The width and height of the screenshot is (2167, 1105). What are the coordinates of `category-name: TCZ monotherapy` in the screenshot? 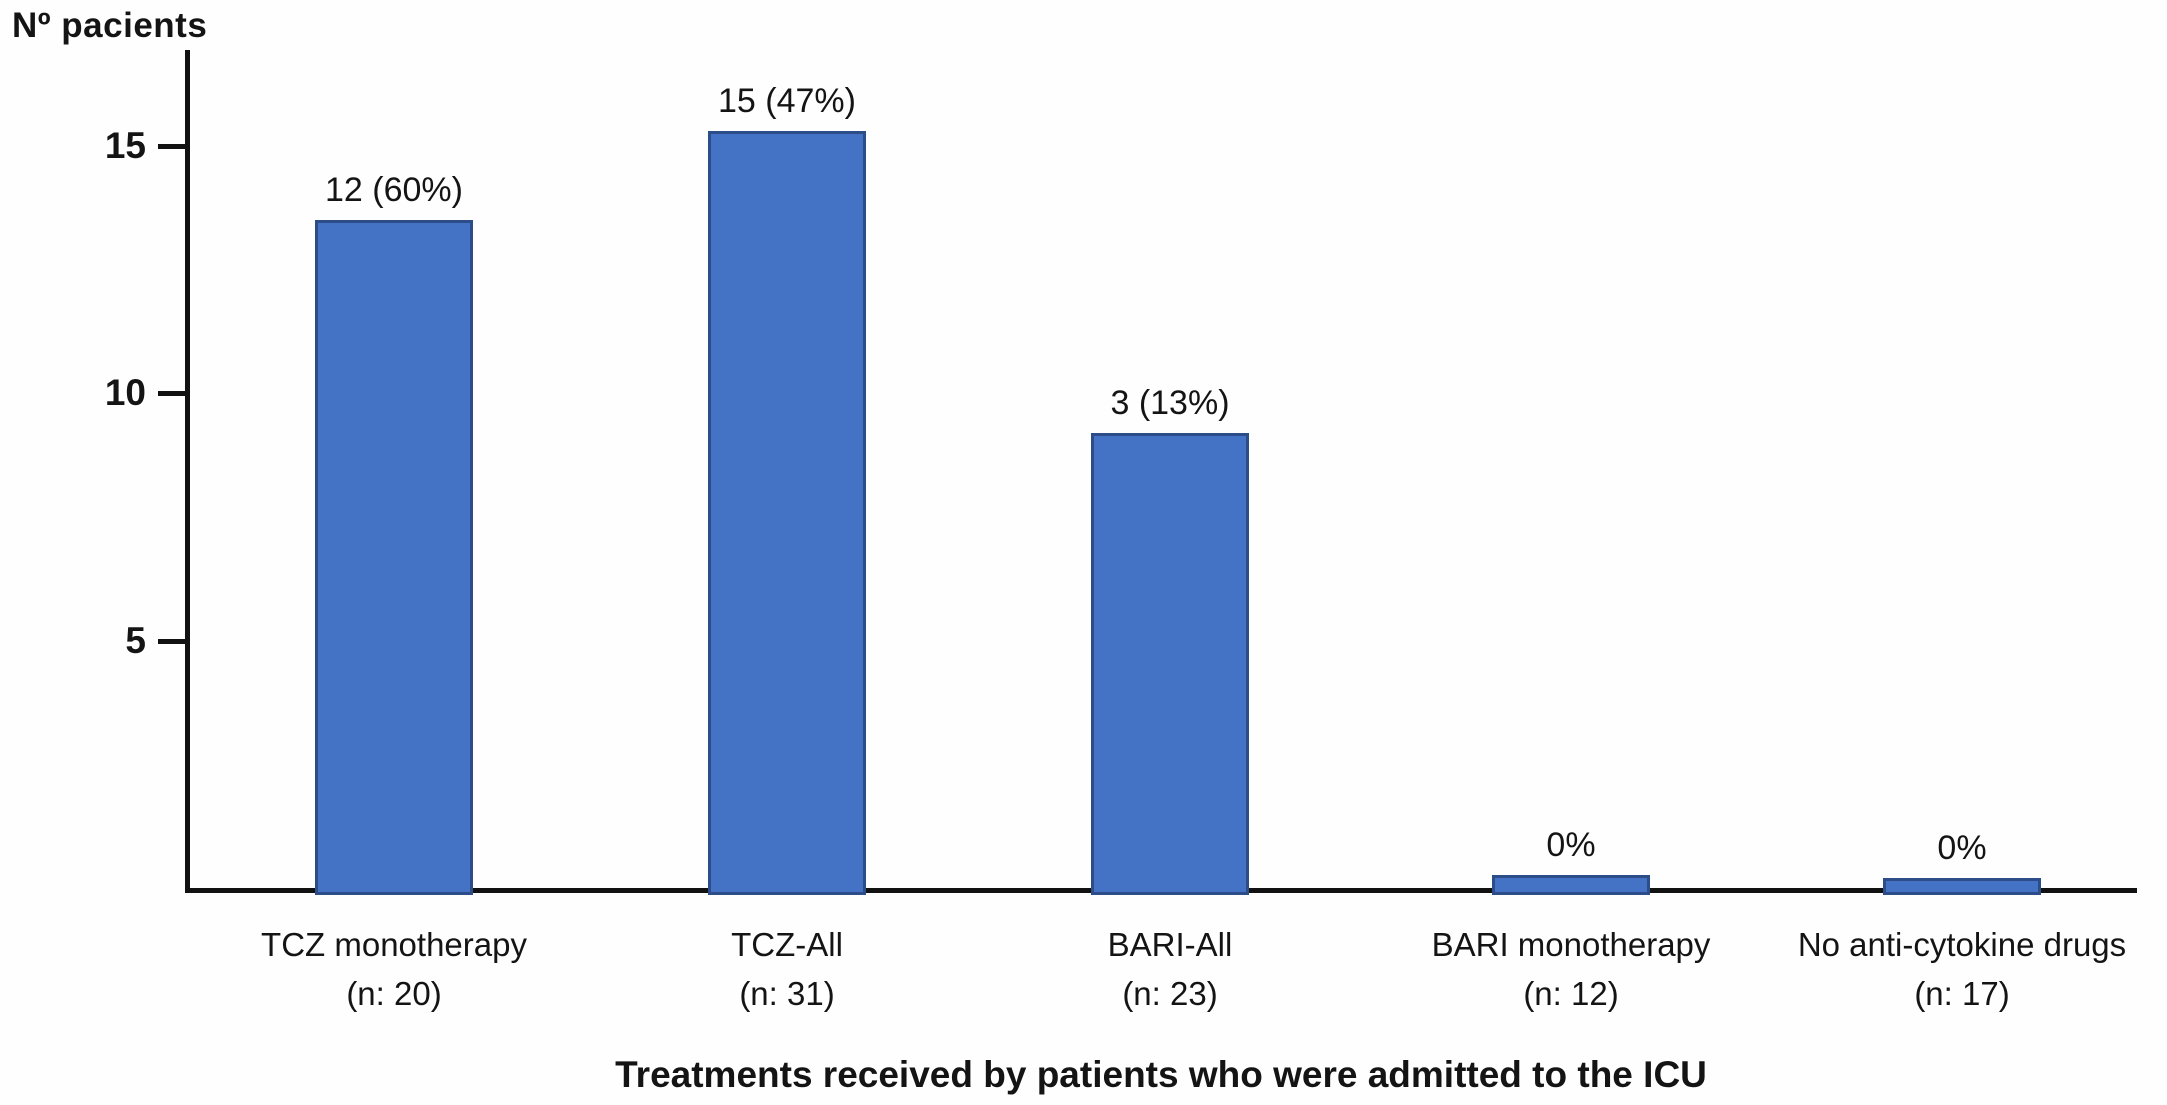 It's located at (394, 944).